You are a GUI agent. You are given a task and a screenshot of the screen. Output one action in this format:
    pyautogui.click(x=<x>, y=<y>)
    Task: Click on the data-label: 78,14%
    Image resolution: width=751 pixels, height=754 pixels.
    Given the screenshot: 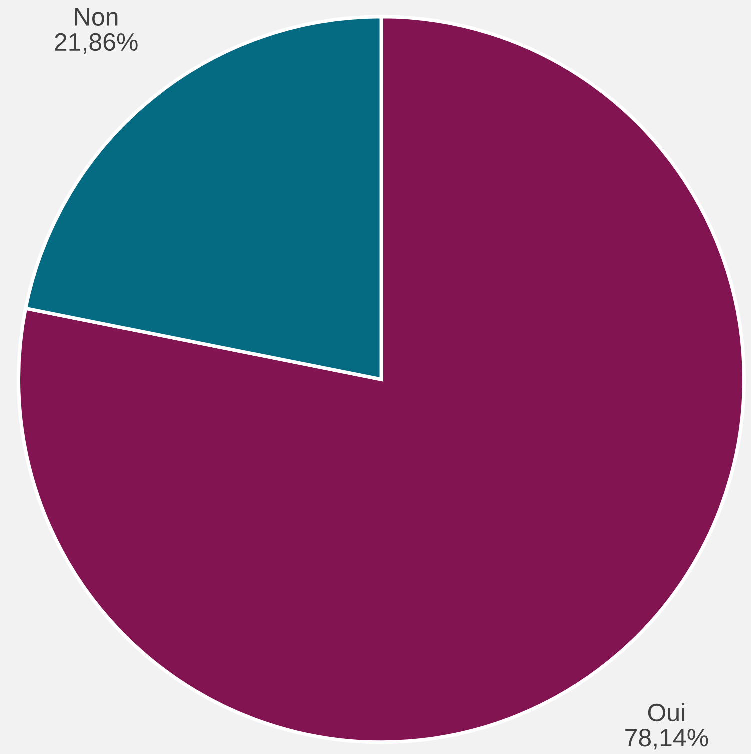 What is the action you would take?
    pyautogui.click(x=667, y=739)
    